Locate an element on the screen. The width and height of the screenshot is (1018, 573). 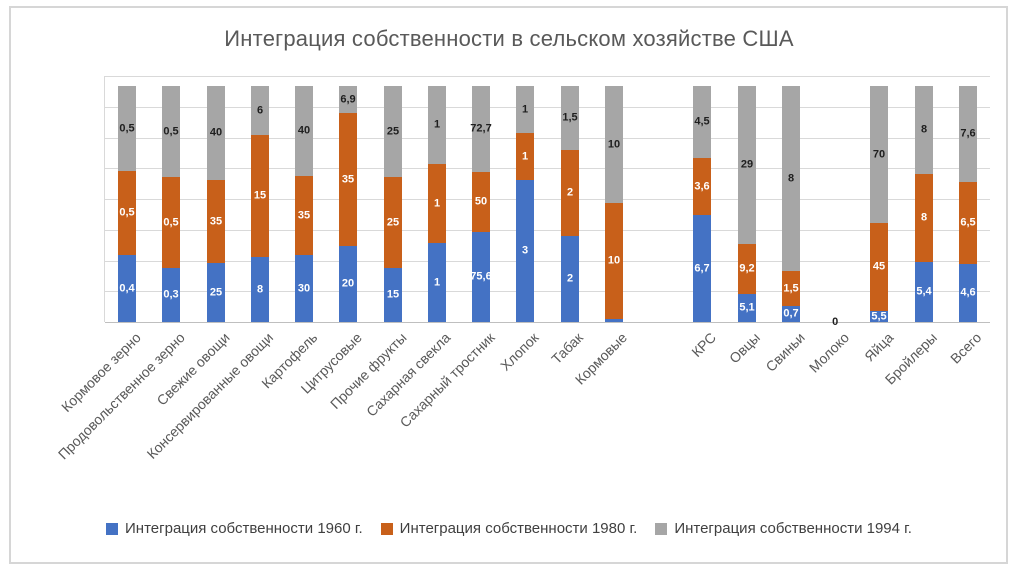
bar-segment-1960: 75,6 is located at coordinates (481, 277).